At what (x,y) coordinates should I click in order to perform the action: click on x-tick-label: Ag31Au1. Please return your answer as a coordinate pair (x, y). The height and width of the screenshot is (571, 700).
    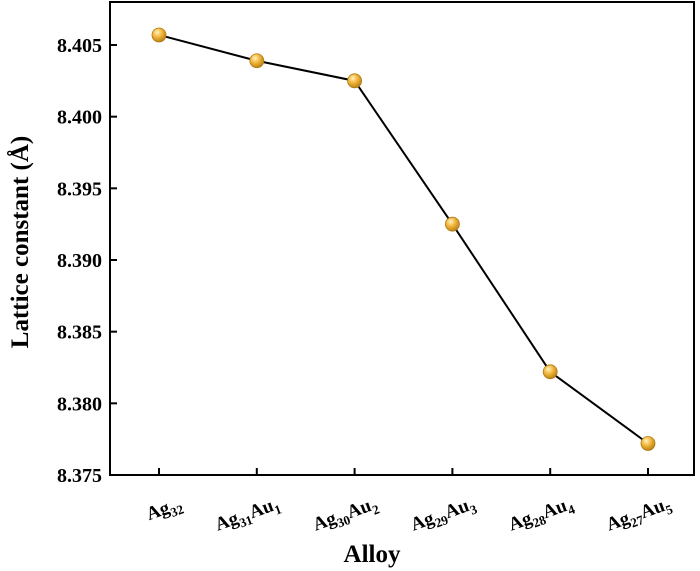
    Looking at the image, I should click on (247, 515).